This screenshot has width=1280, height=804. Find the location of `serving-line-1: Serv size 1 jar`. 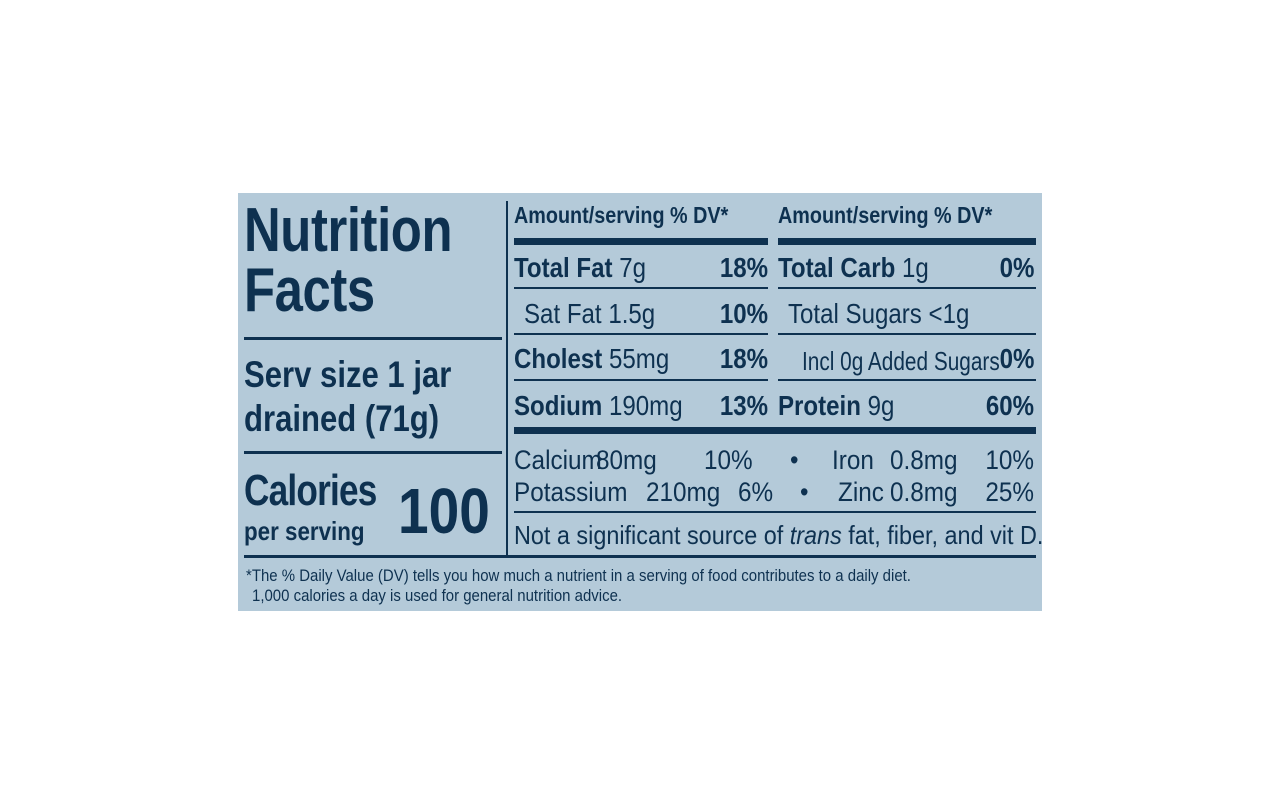

serving-line-1: Serv size 1 jar is located at coordinates (348, 374).